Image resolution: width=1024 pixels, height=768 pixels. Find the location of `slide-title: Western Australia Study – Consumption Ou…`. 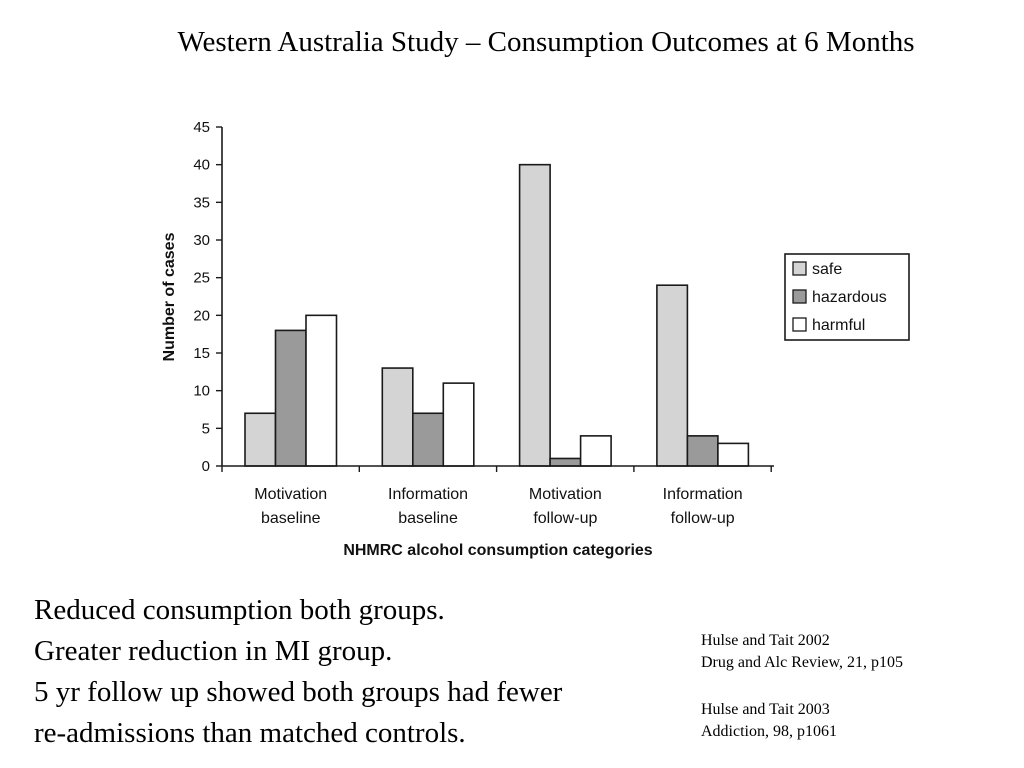

slide-title: Western Australia Study – Consumption Ou… is located at coordinates (546, 42).